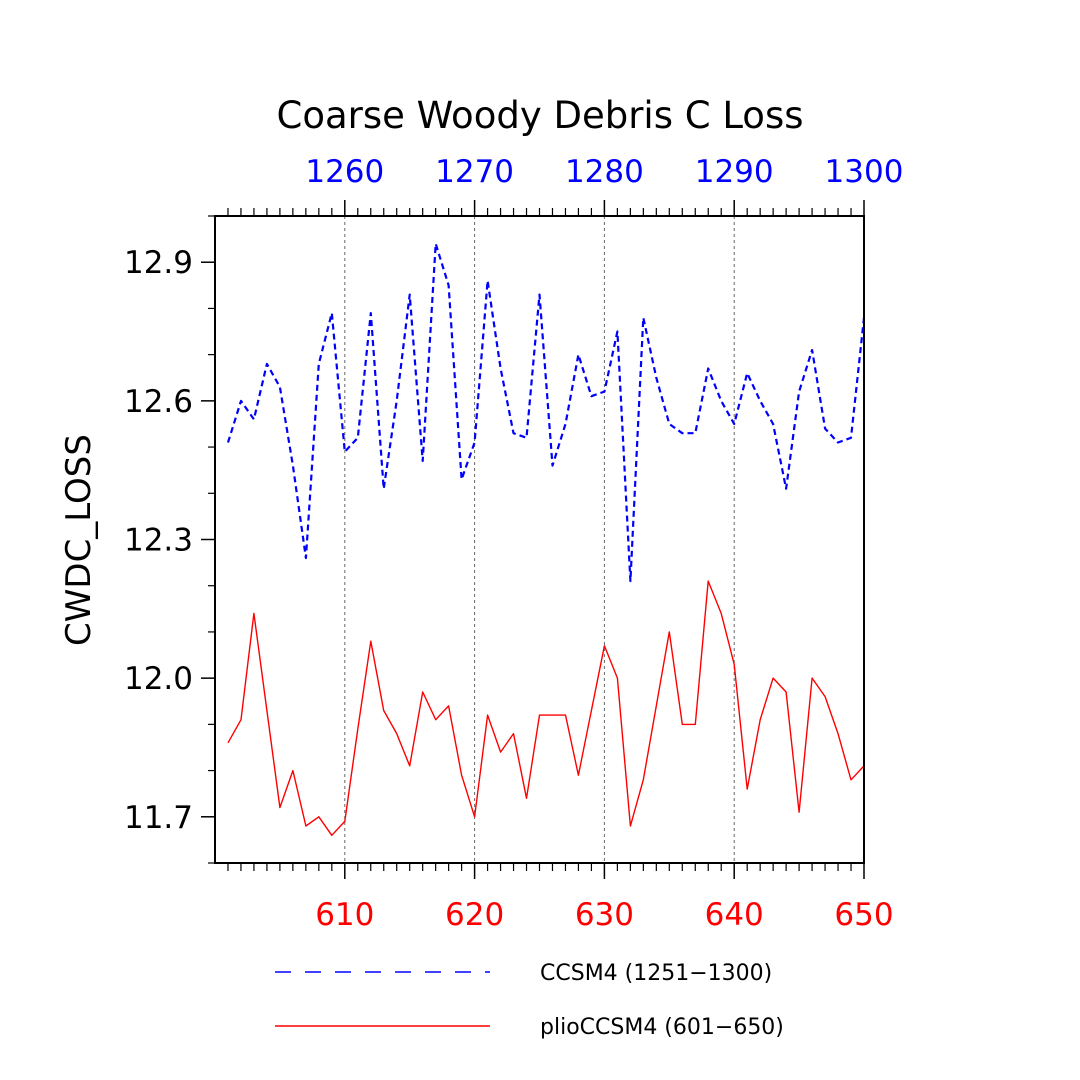 The height and width of the screenshot is (1080, 1080). Describe the element at coordinates (539, 115) in the screenshot. I see `chart-title: Coarse Woody Debris C Loss` at that location.